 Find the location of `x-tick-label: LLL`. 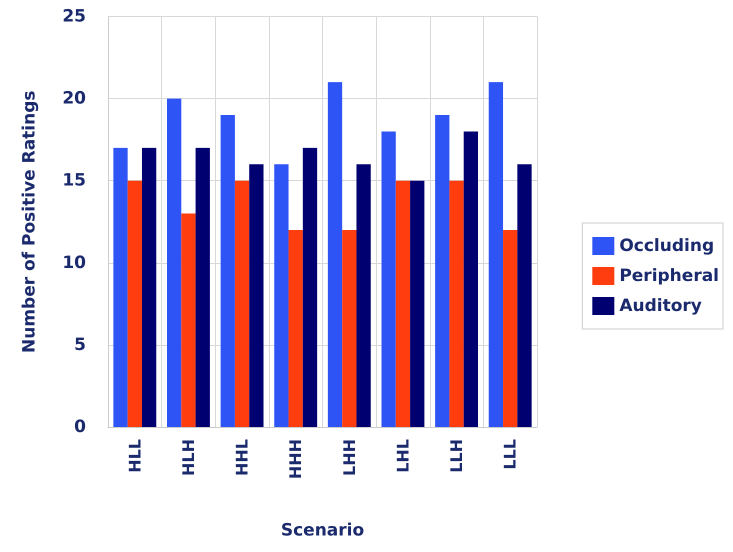

x-tick-label: LLL is located at coordinates (510, 454).